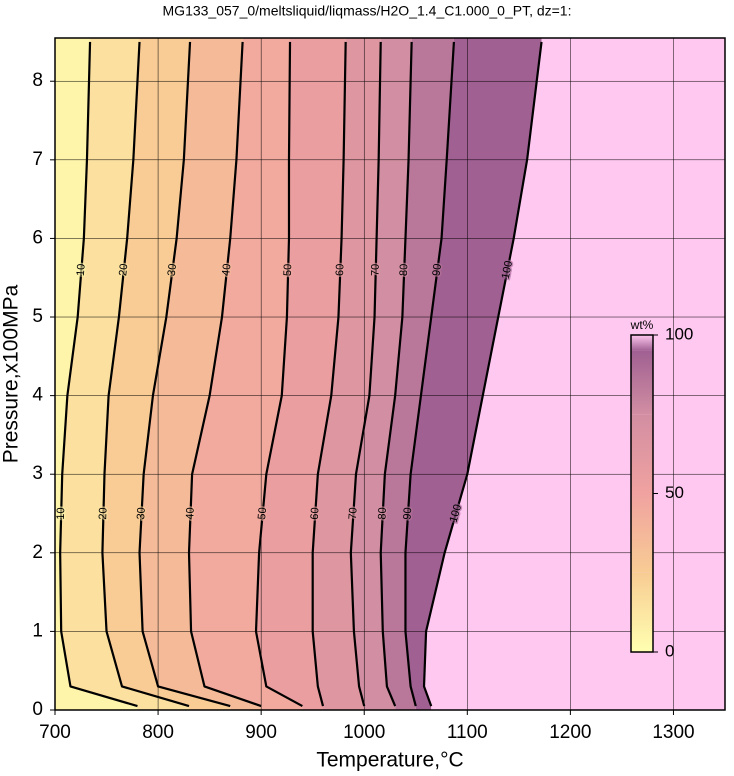  Describe the element at coordinates (642, 325) in the screenshot. I see `colorbar-label: wt%` at that location.